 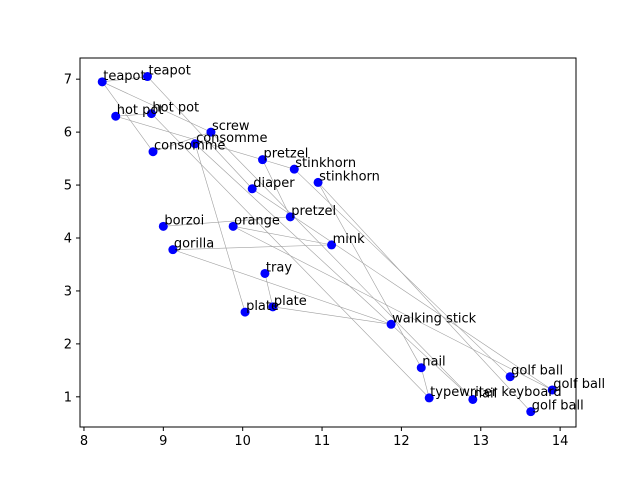 What do you see at coordinates (68, 133) in the screenshot?
I see `y-tick-label: 6` at bounding box center [68, 133].